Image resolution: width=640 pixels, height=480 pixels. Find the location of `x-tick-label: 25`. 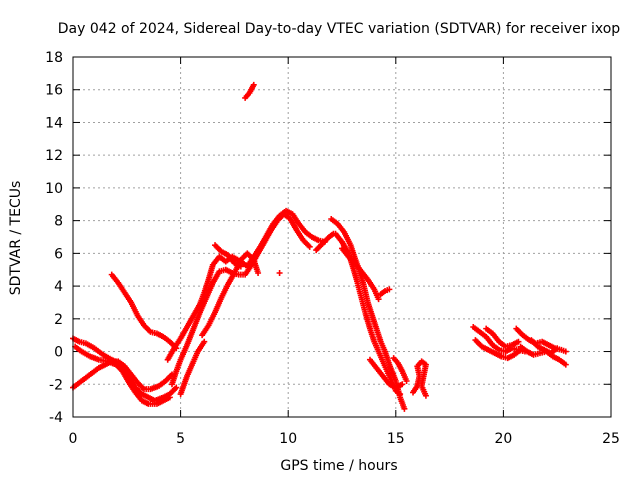

x-tick-label: 25 is located at coordinates (611, 439).